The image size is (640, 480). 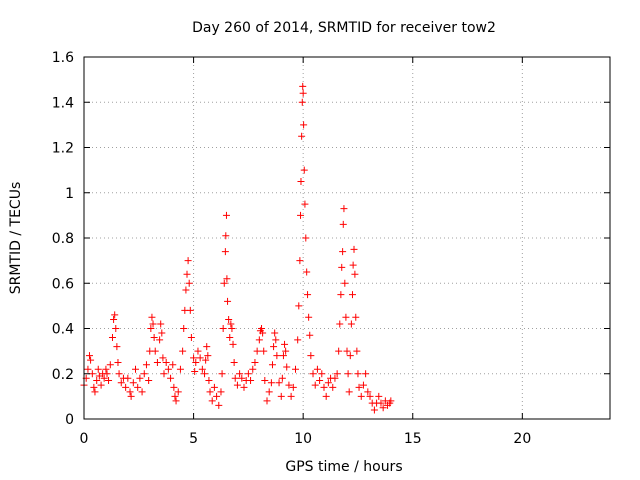 What do you see at coordinates (413, 439) in the screenshot?
I see `x-tick-label: 15` at bounding box center [413, 439].